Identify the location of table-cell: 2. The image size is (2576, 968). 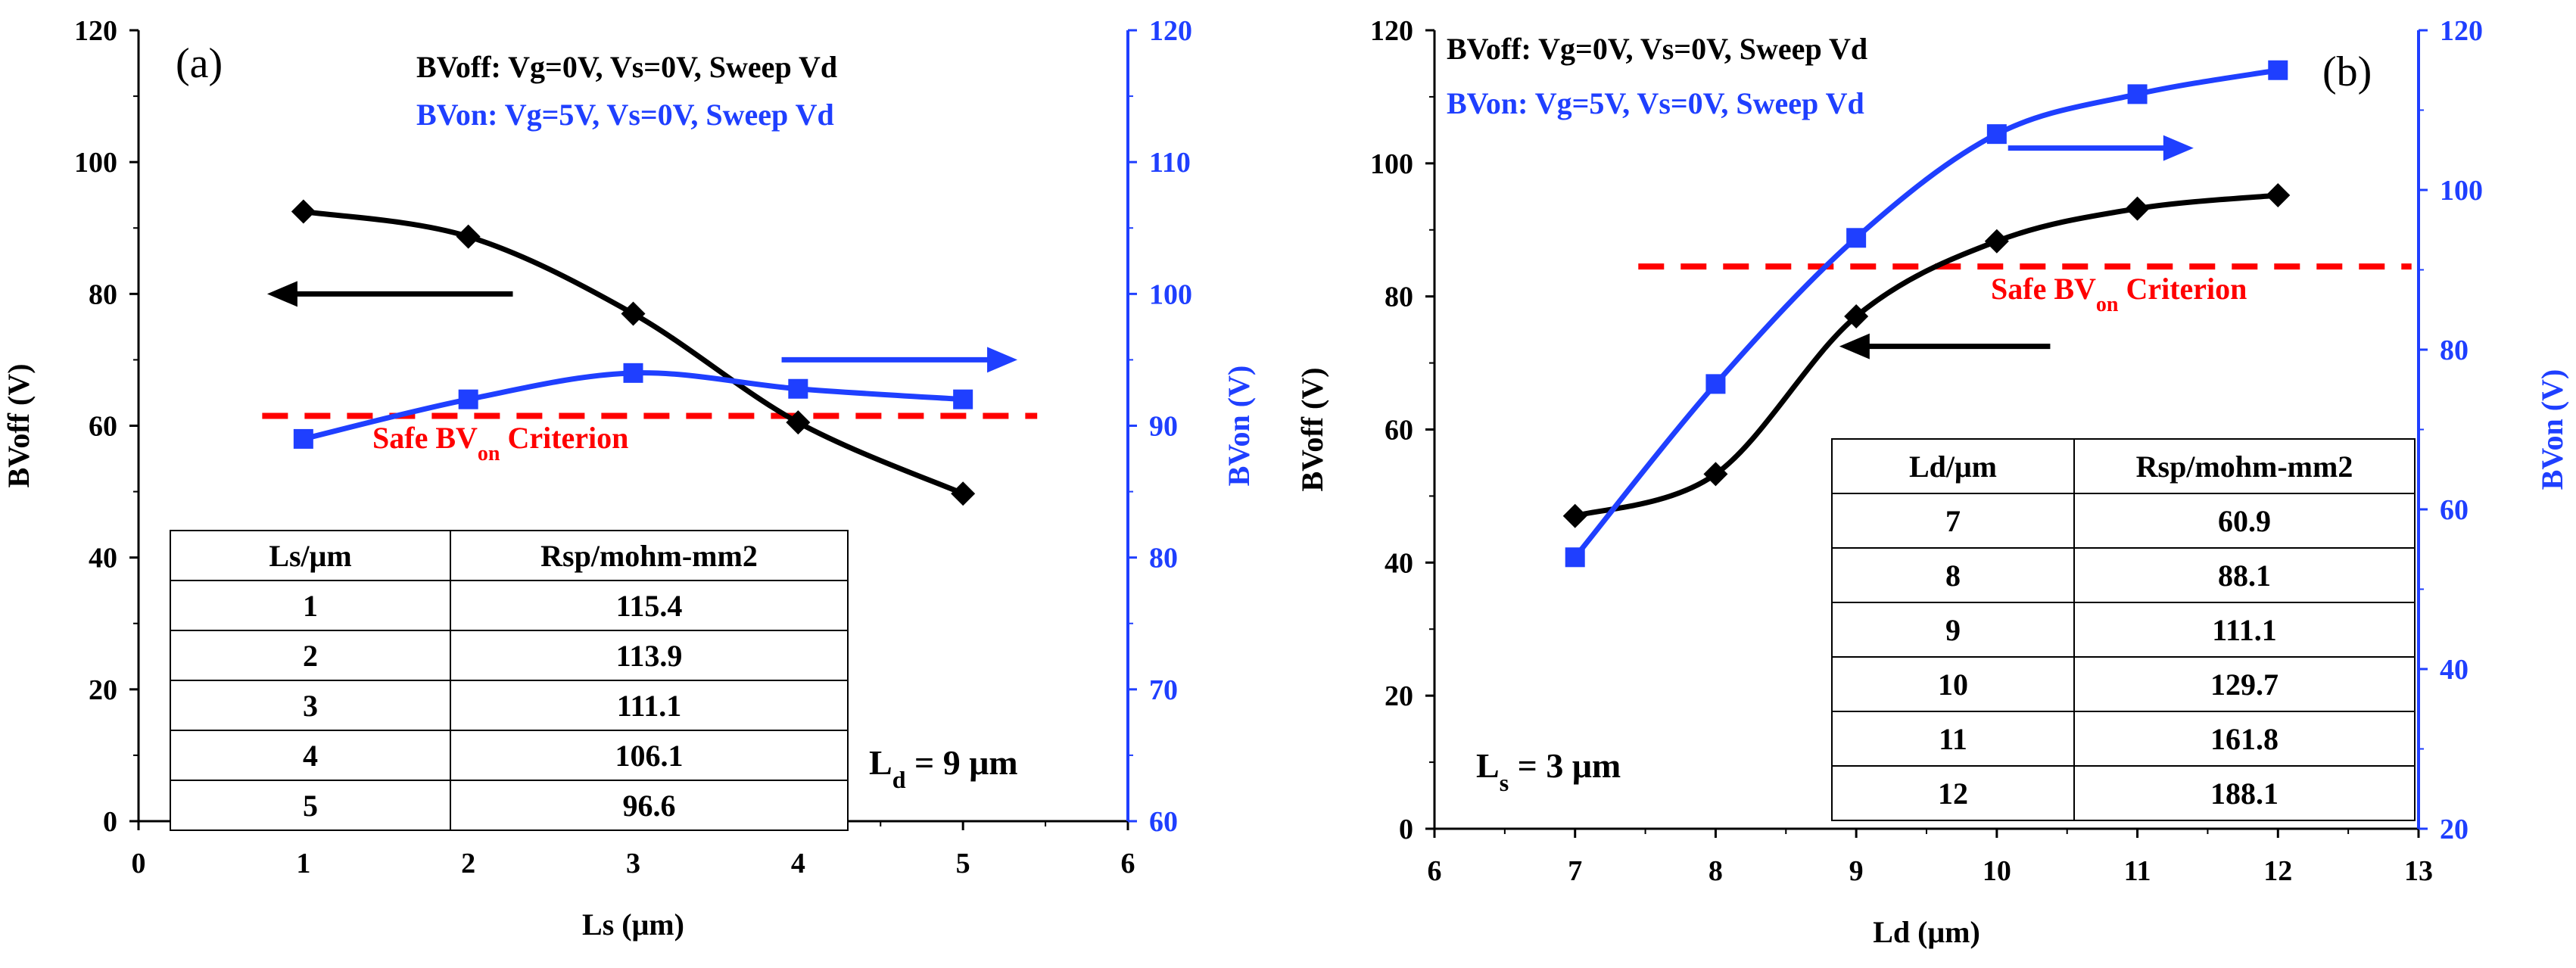
(310, 656).